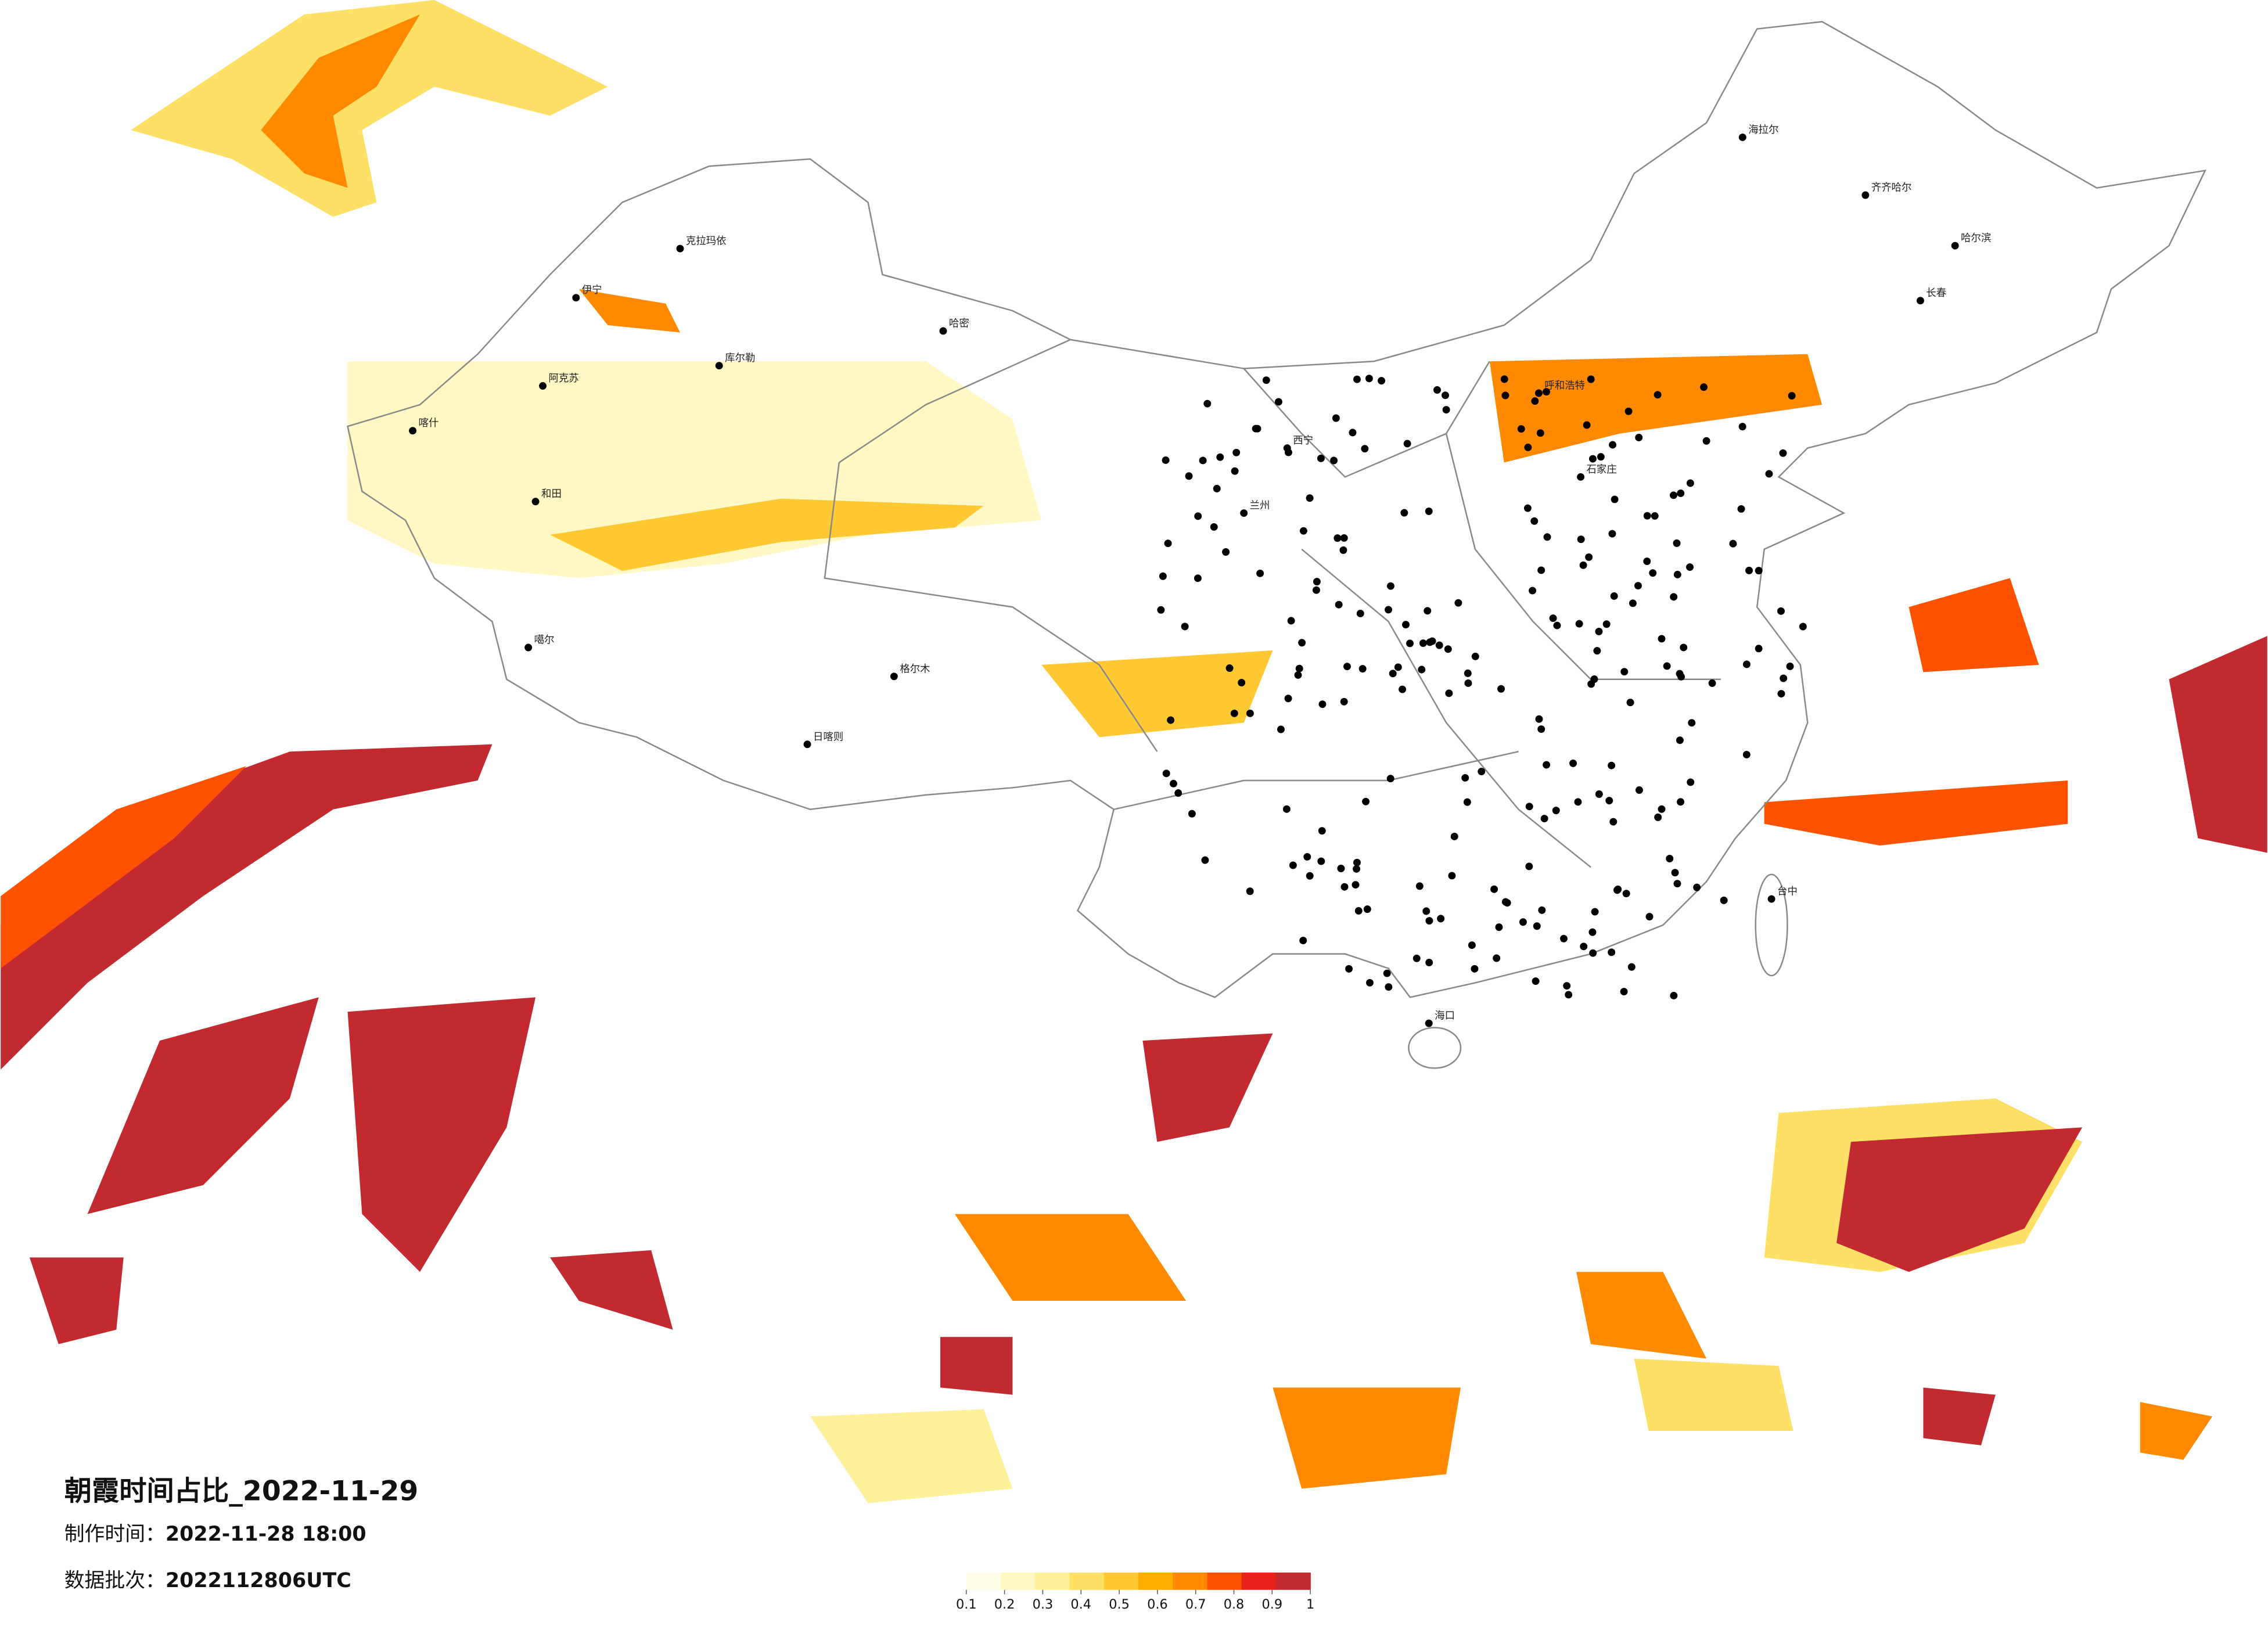 The image size is (2268, 1626). Describe the element at coordinates (1891, 188) in the screenshot. I see `city-label: 齐齐哈尔` at that location.